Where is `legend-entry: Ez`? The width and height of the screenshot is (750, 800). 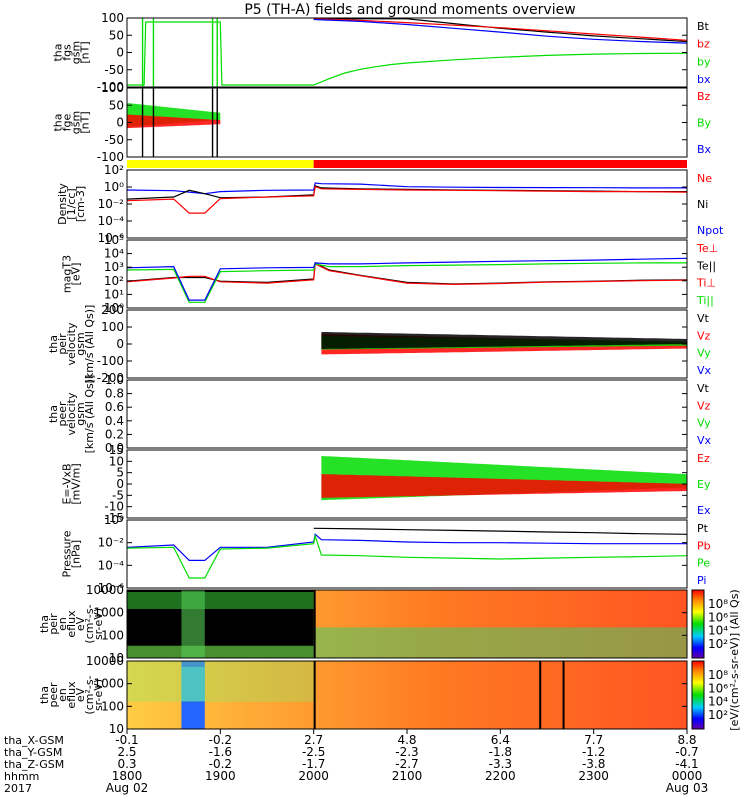 legend-entry: Ez is located at coordinates (703, 458).